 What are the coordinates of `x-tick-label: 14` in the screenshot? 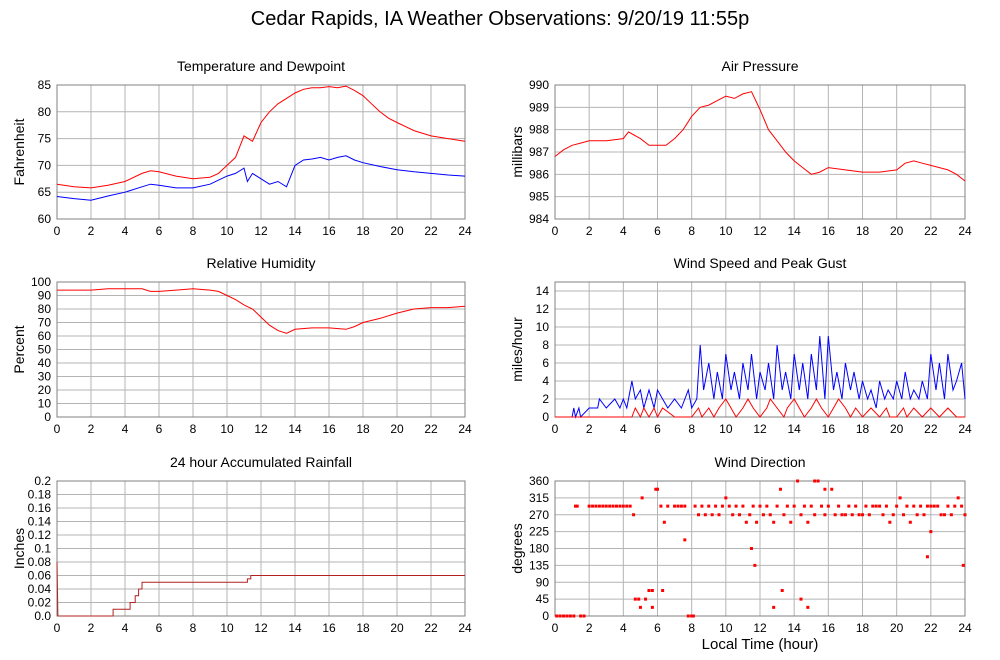 It's located at (295, 231).